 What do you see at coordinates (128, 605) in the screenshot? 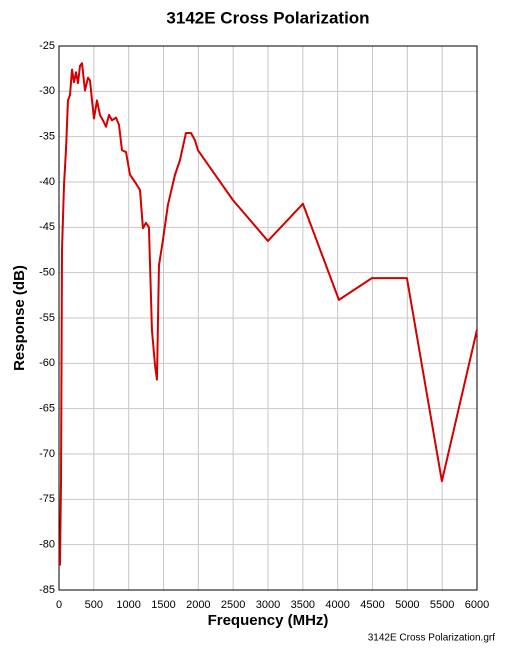
I see `x-tick-label: 1000` at bounding box center [128, 605].